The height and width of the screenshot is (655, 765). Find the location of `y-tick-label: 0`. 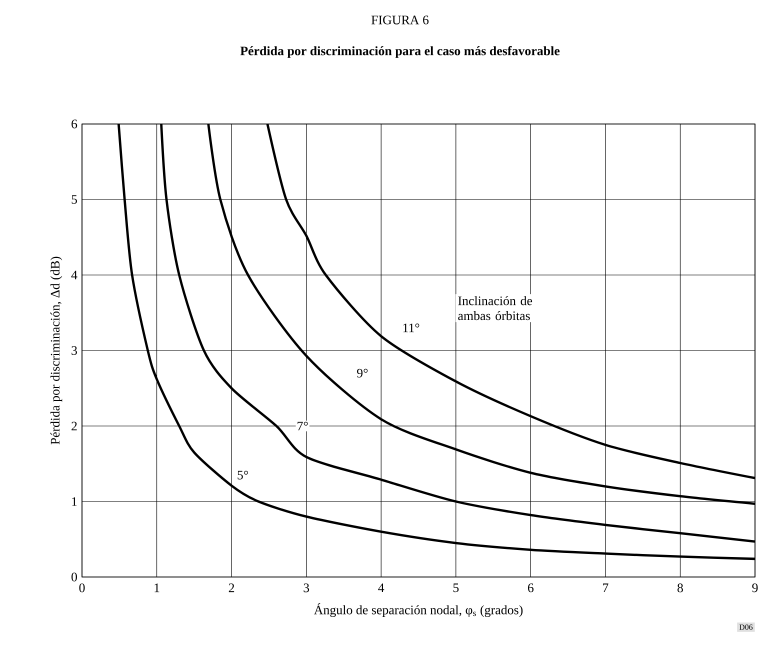

y-tick-label: 0 is located at coordinates (74, 577).